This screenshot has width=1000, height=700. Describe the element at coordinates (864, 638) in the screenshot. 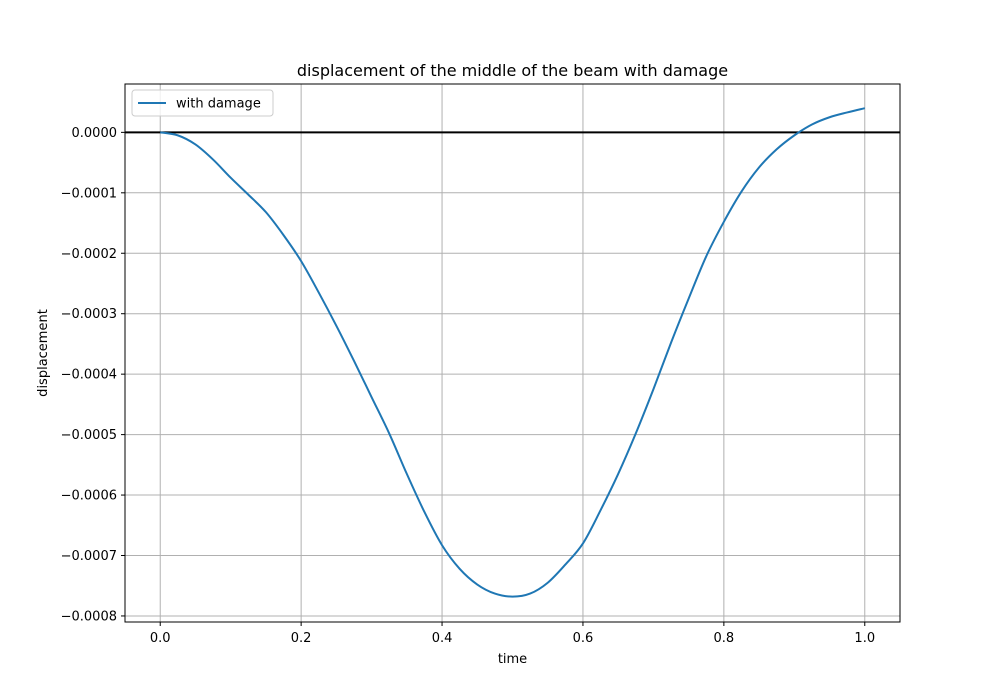

I see `x-tick-label: 1.0` at that location.